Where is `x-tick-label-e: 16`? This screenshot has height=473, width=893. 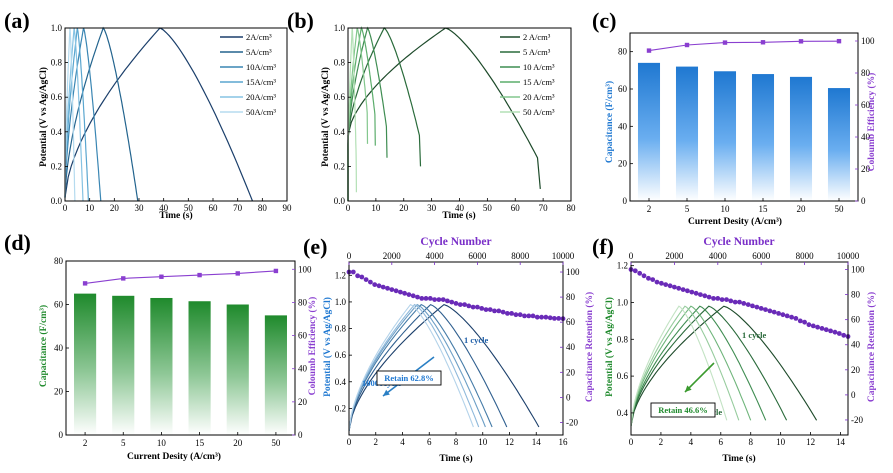
x-tick-label-e: 16 is located at coordinates (564, 442).